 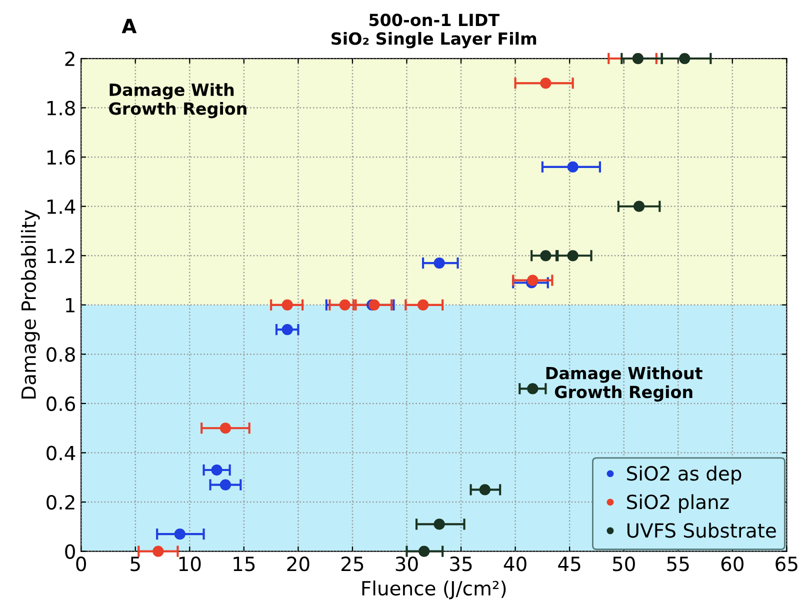 What do you see at coordinates (60, 256) in the screenshot?
I see `y-tick-label: 1.2` at bounding box center [60, 256].